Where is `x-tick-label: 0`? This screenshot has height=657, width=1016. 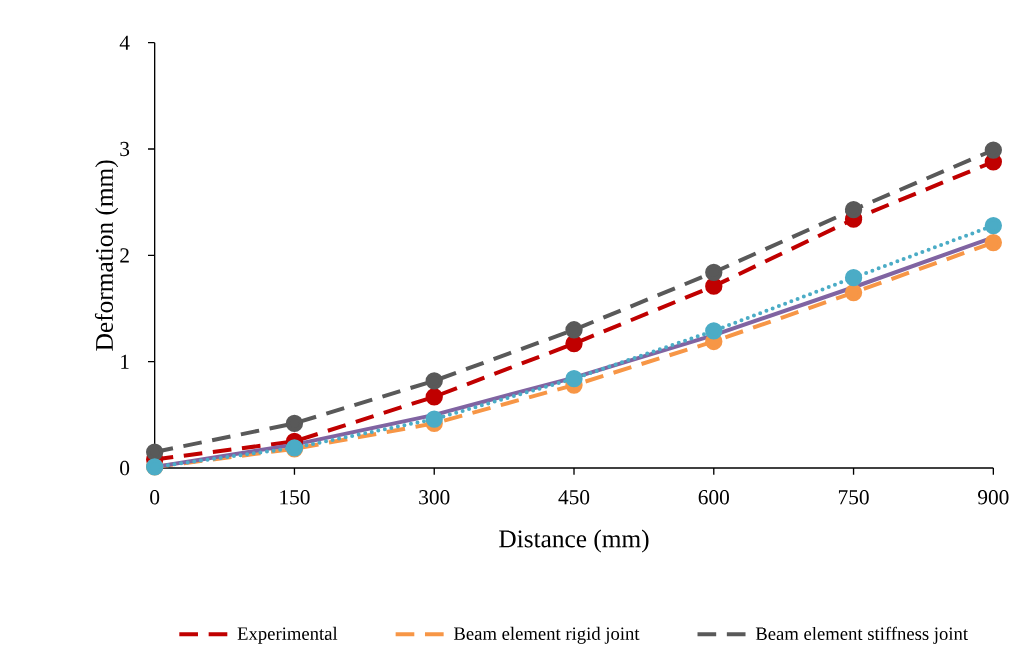
x-tick-label: 0 is located at coordinates (155, 497).